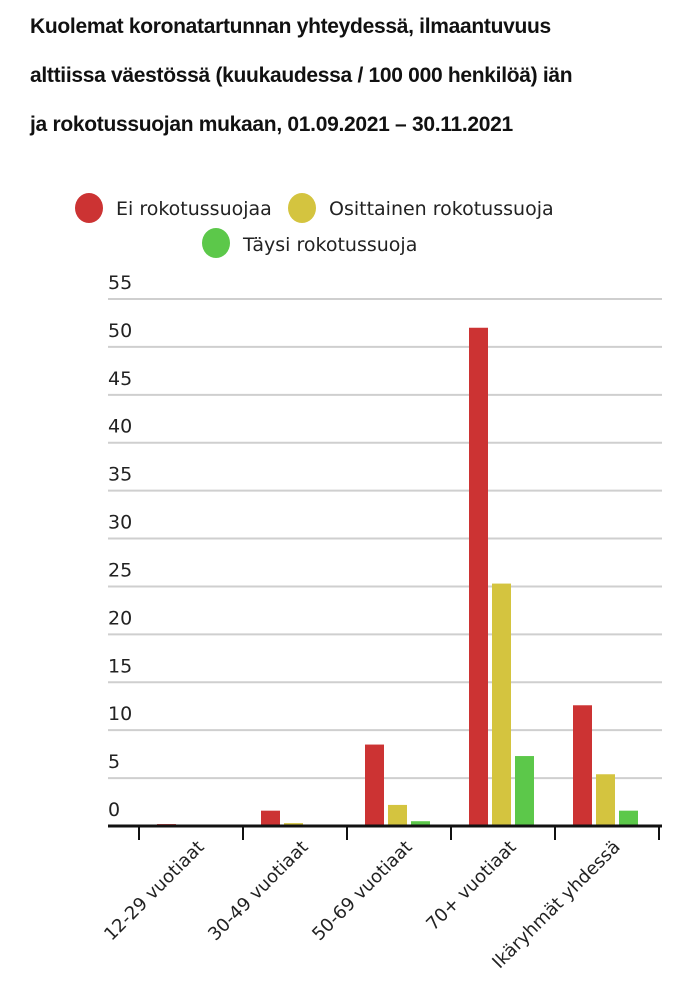 The width and height of the screenshot is (693, 1000). I want to click on legend-item-osittainen-rokotussuoja: Osittainen rokotussuoja, so click(421, 208).